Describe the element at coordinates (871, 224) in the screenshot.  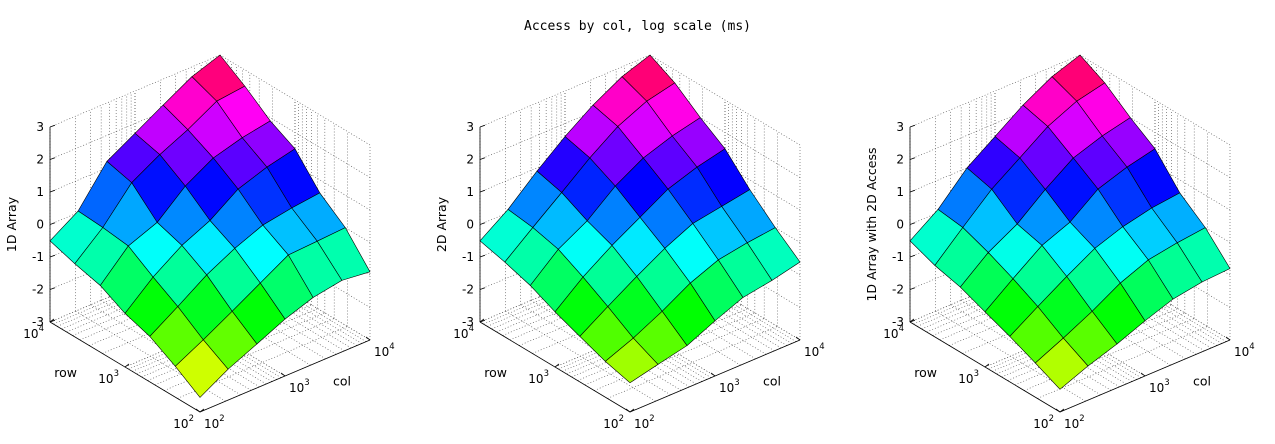
I see `z-axis-label: 1D Array with 2D Access` at that location.